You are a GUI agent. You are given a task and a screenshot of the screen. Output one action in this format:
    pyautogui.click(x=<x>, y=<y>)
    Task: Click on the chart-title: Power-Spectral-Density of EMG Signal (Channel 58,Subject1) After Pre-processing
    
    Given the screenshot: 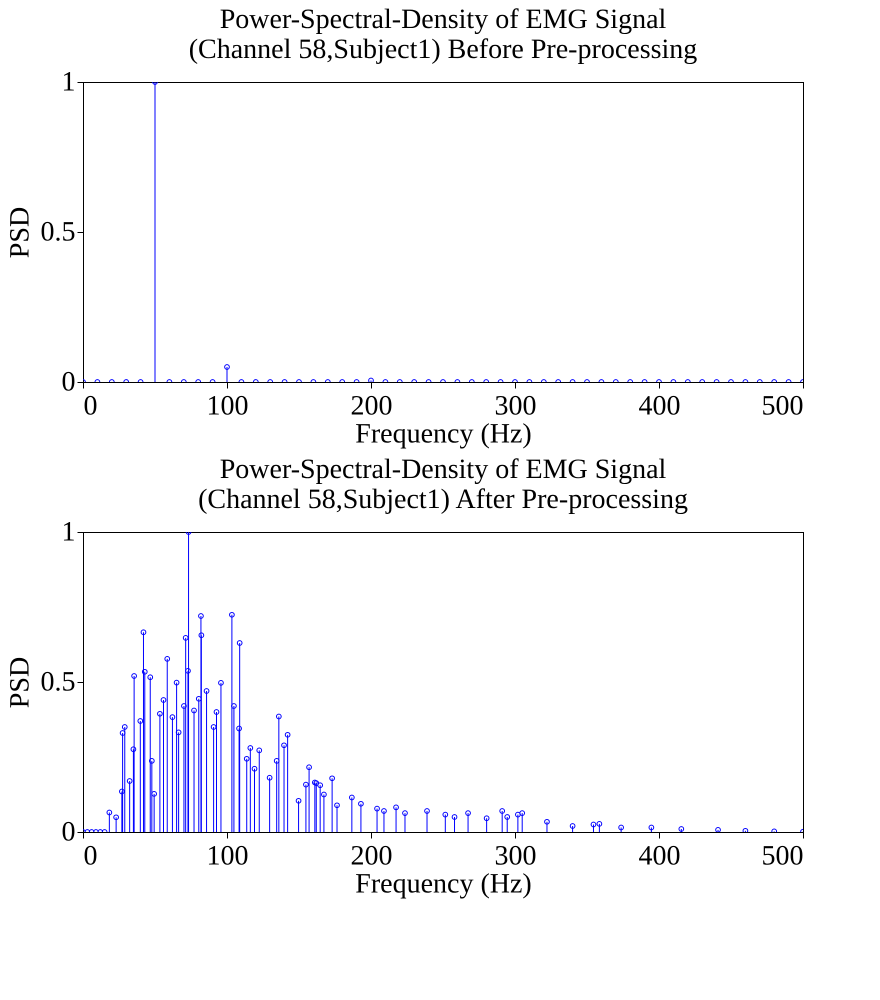 What is the action you would take?
    pyautogui.click(x=443, y=484)
    